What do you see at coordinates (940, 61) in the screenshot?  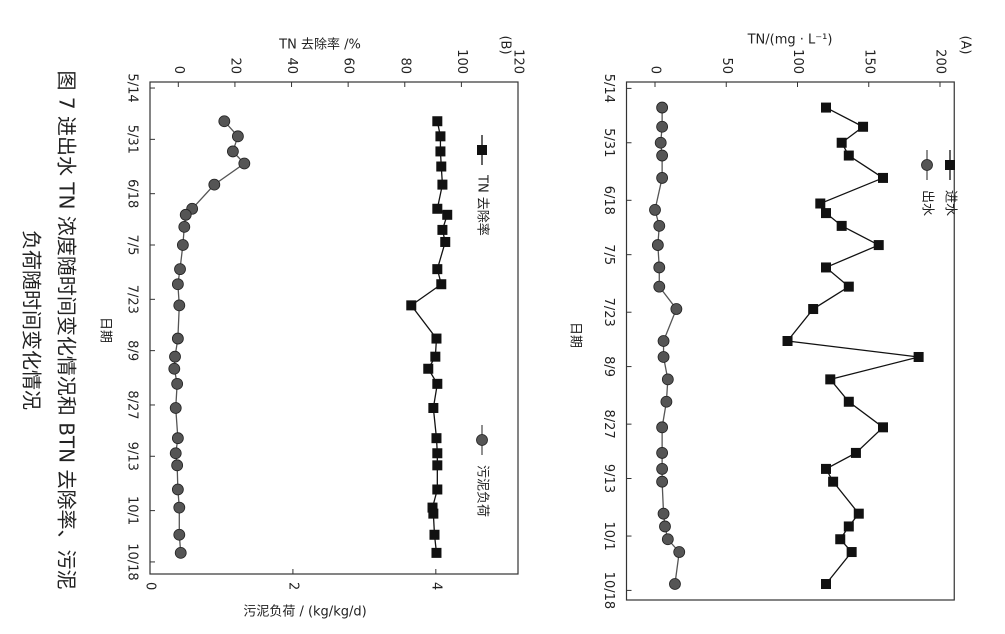 I see `y-tick-label: 200` at bounding box center [940, 61].